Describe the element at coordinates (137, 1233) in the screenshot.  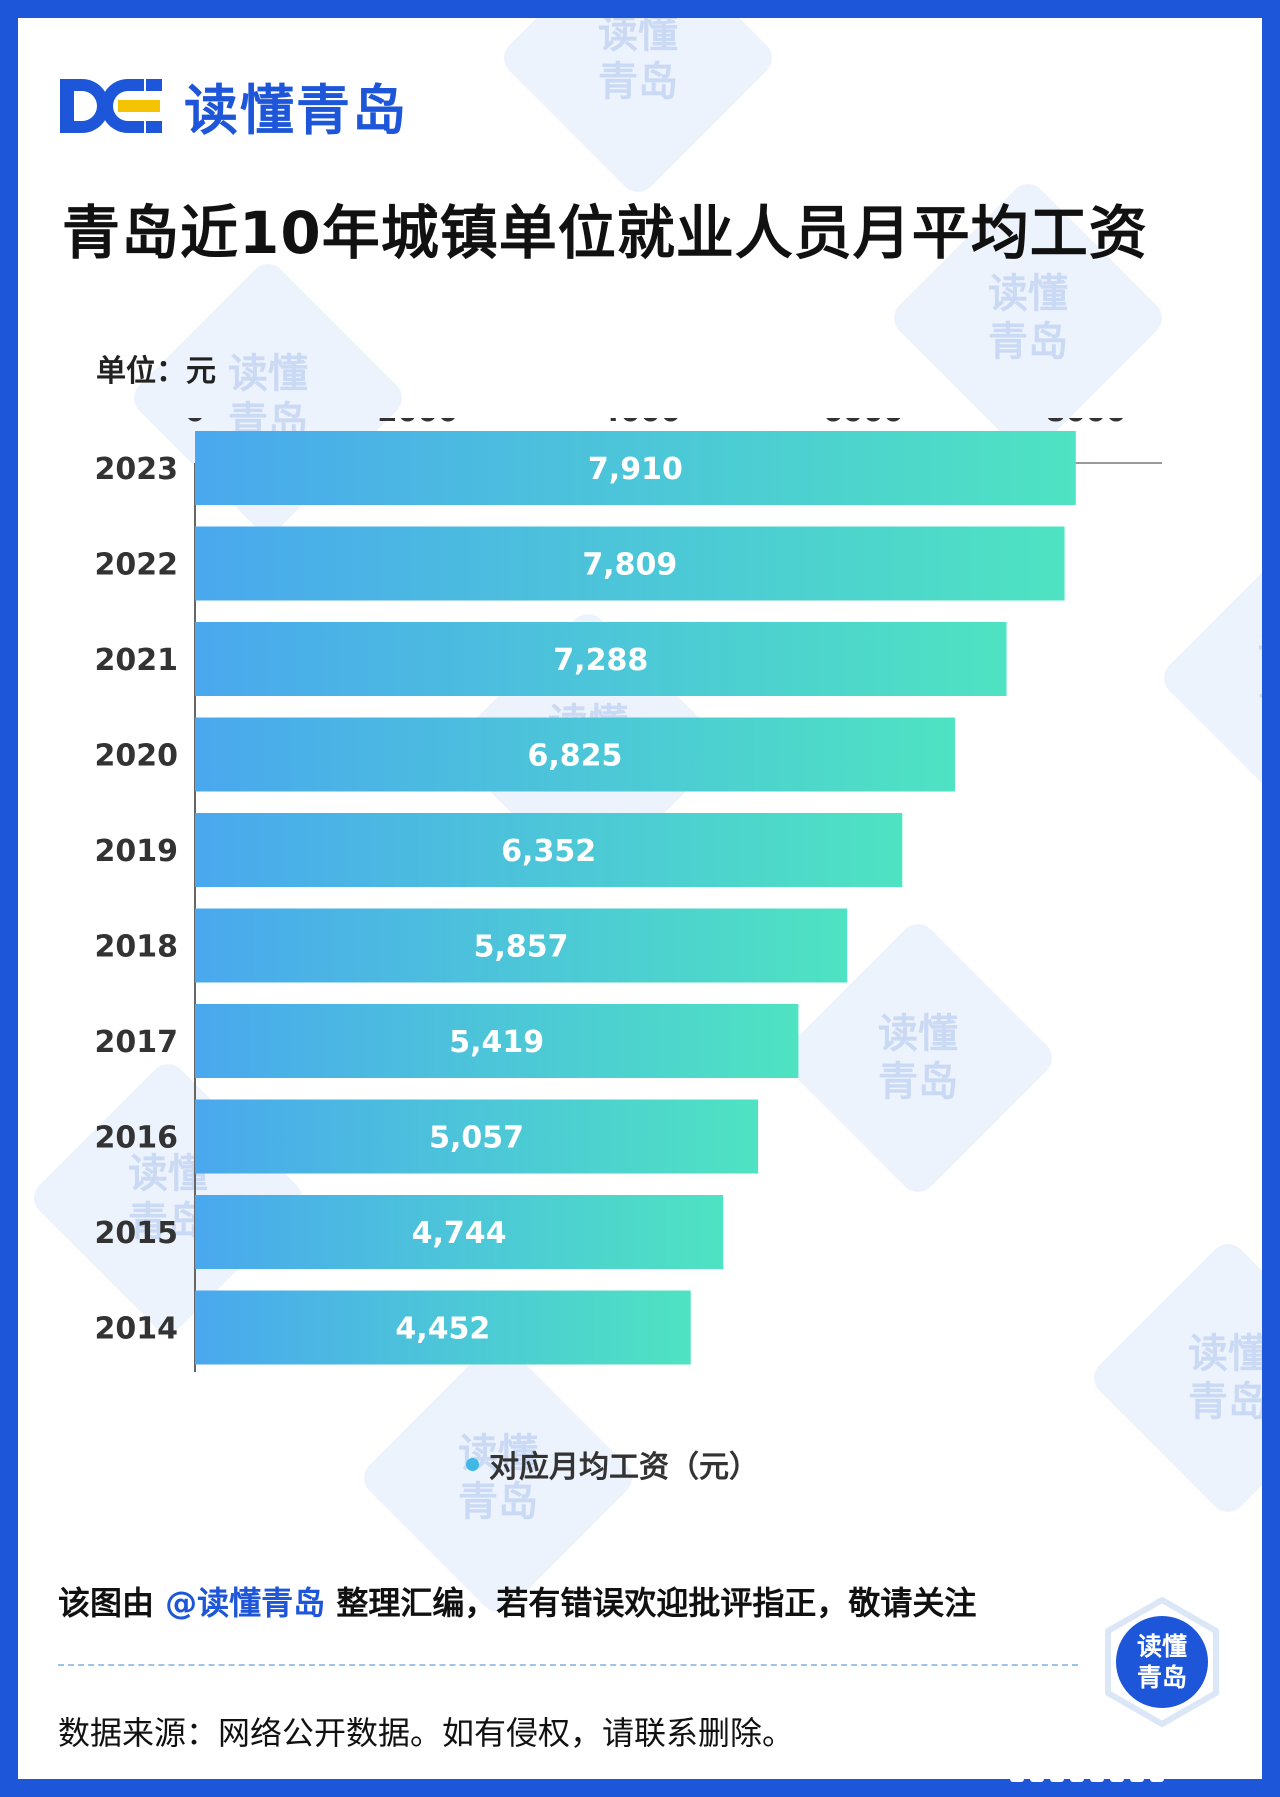
I see `y-category-label: 2015` at that location.